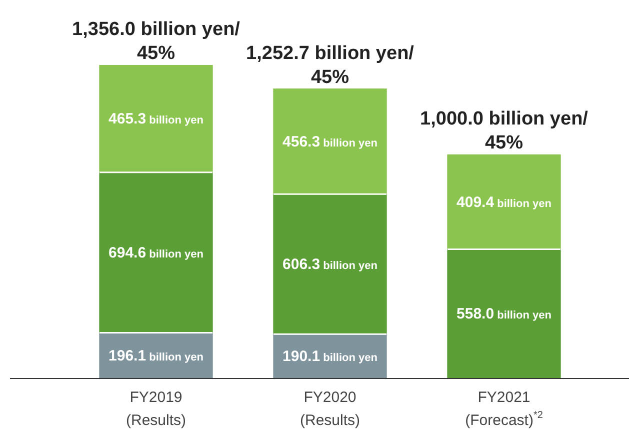  Describe the element at coordinates (156, 409) in the screenshot. I see `x-tick-label: FY2019 (Results)` at that location.